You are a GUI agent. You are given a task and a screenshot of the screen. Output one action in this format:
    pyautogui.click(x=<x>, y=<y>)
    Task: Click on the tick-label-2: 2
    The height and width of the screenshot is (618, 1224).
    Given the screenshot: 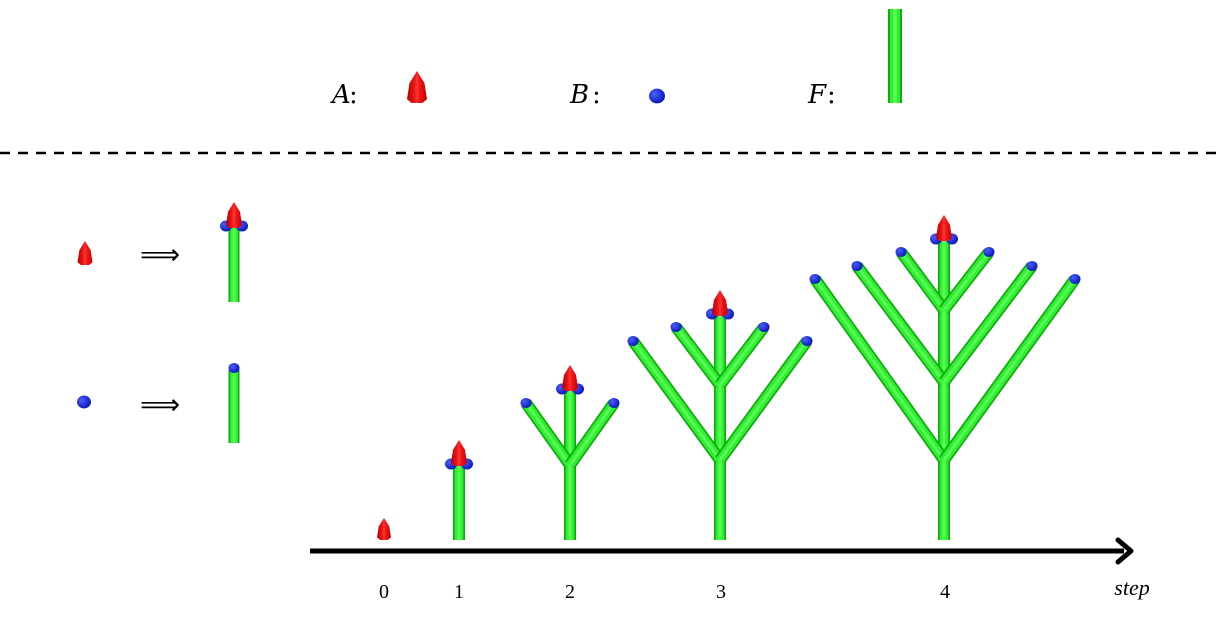 What is the action you would take?
    pyautogui.click(x=570, y=592)
    